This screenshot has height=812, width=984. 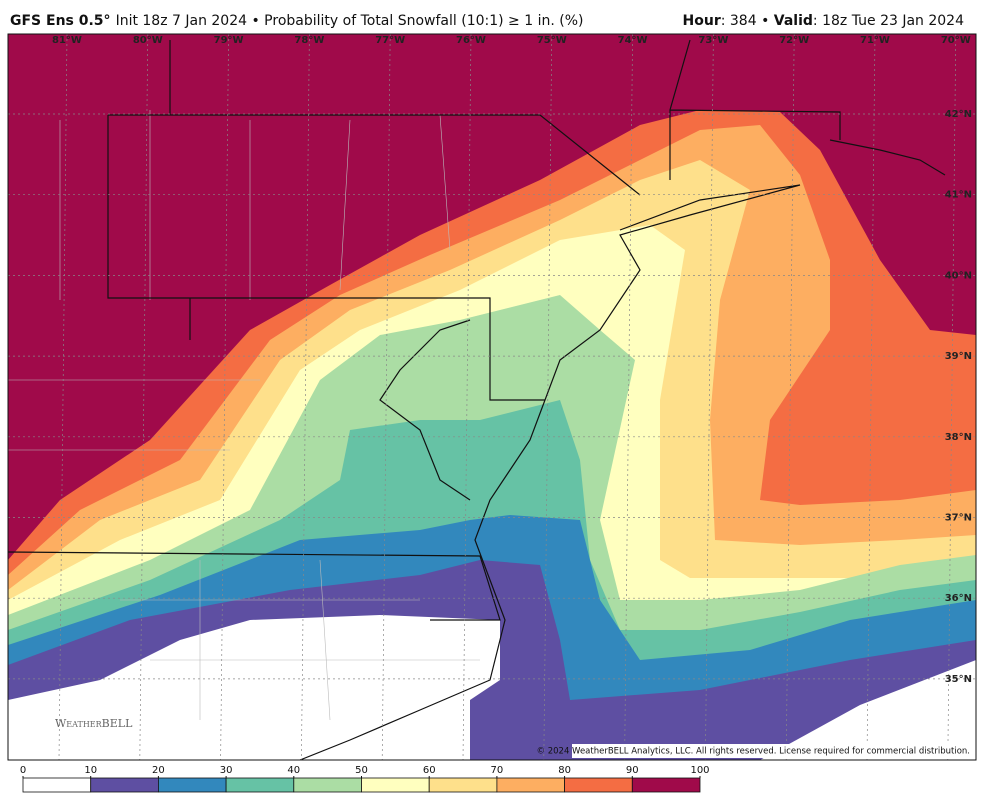 What do you see at coordinates (497, 770) in the screenshot?
I see `colorbar-label: 70` at bounding box center [497, 770].